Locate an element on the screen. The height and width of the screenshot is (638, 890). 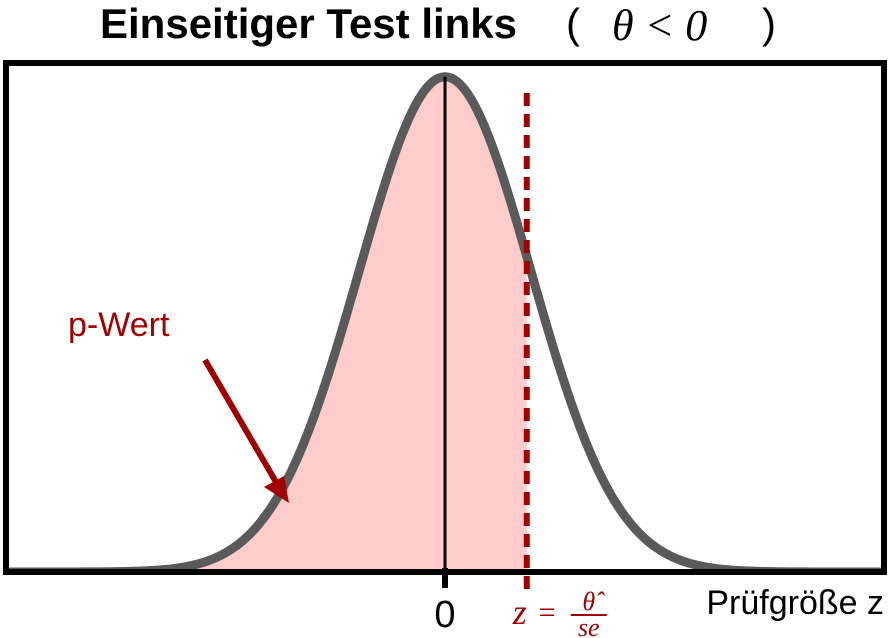
title-paren-close: ) is located at coordinates (769, 23).